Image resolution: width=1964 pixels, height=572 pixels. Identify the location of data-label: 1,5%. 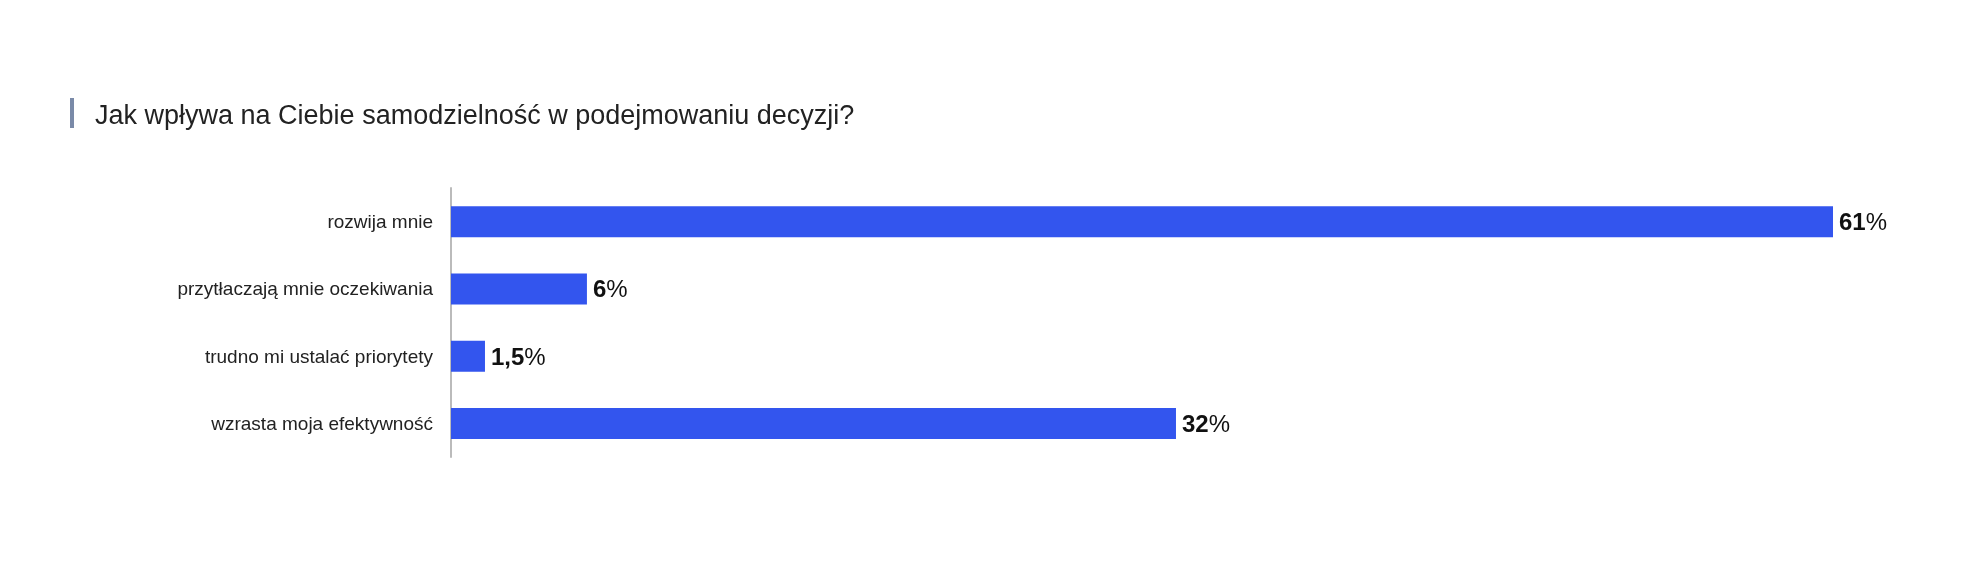
(518, 356).